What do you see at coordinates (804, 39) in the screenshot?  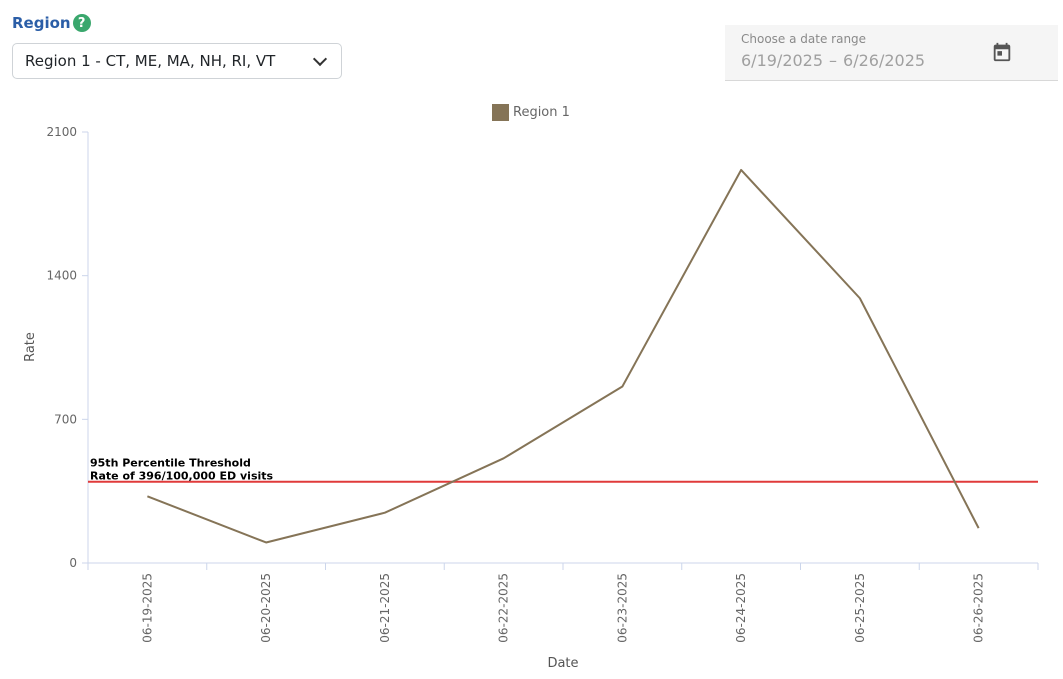 I see `date-range-label: Choose a date range` at bounding box center [804, 39].